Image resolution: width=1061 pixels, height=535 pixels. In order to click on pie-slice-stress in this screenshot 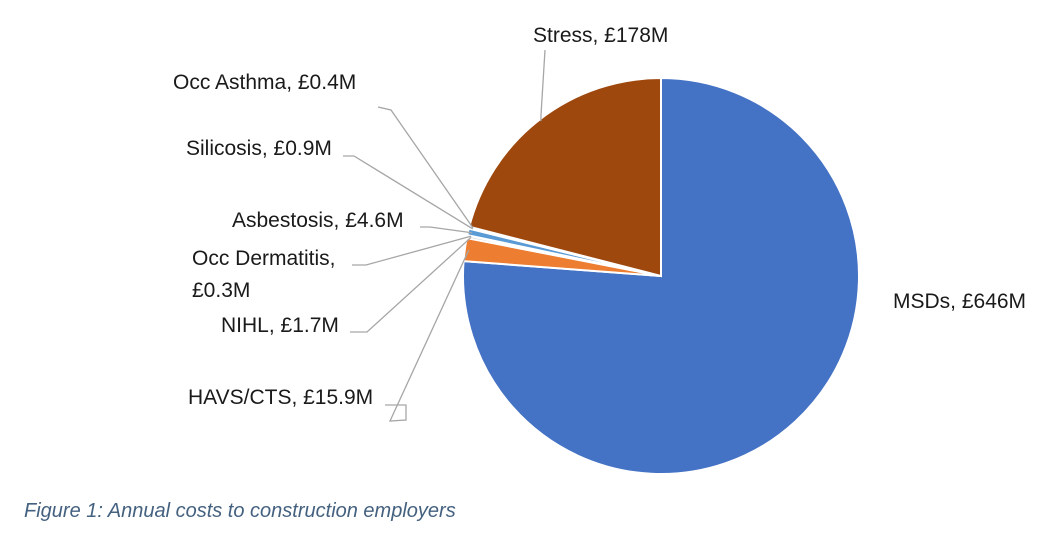, I will do `click(565, 177)`.